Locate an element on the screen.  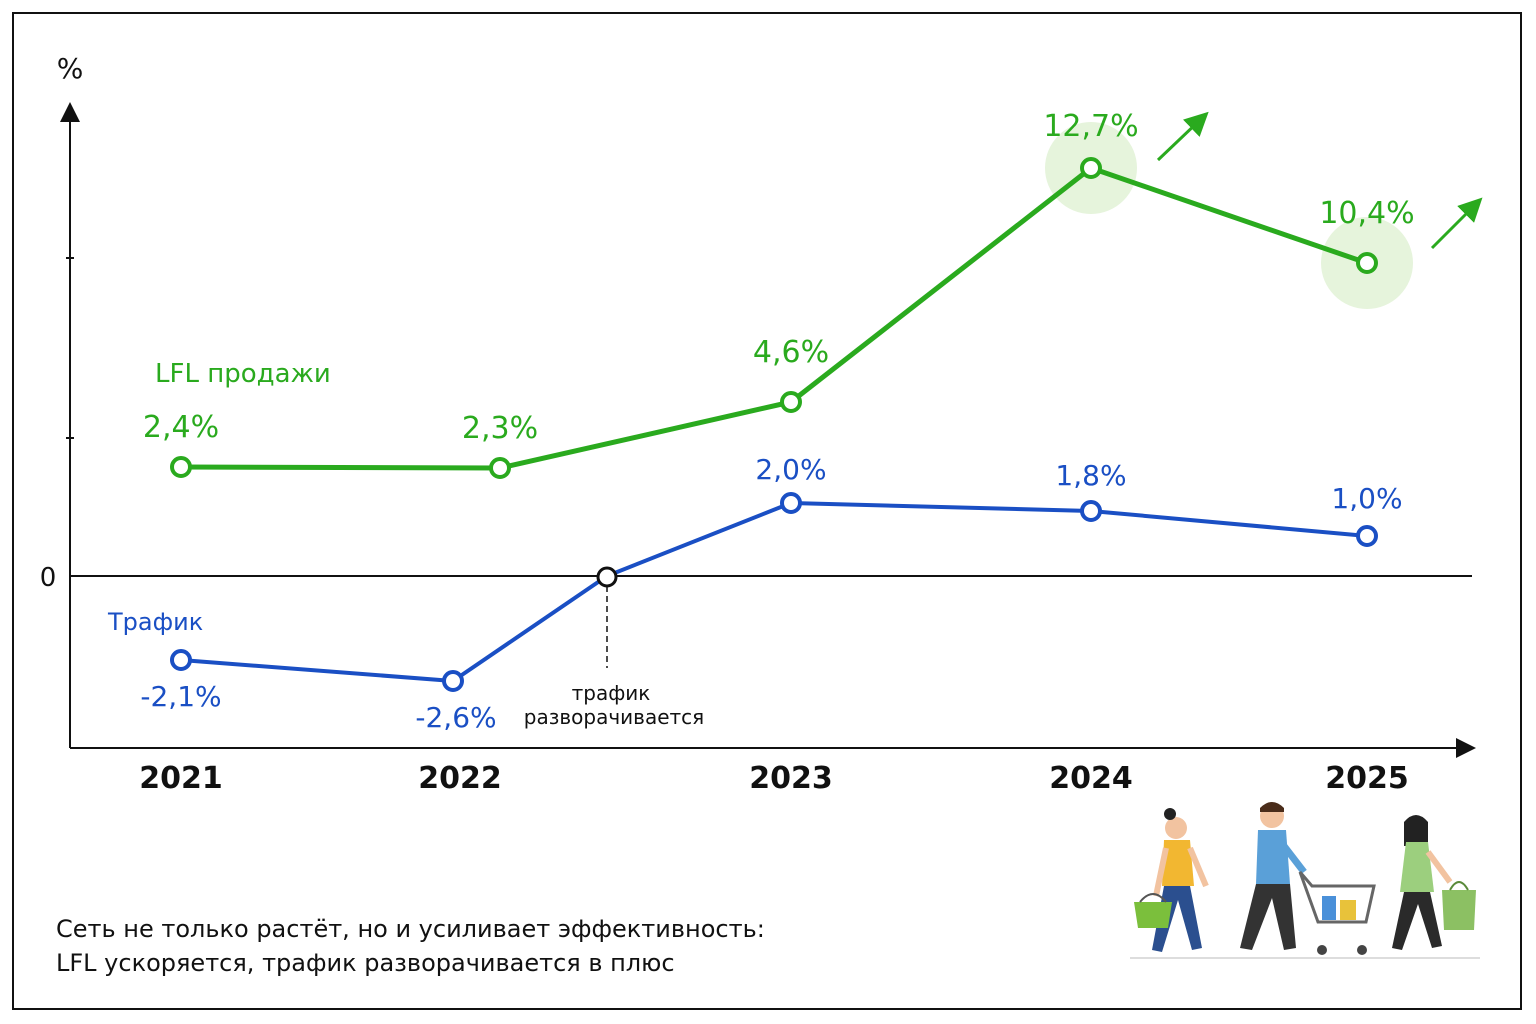
traffic-value-label: -2,6% is located at coordinates (455, 717).